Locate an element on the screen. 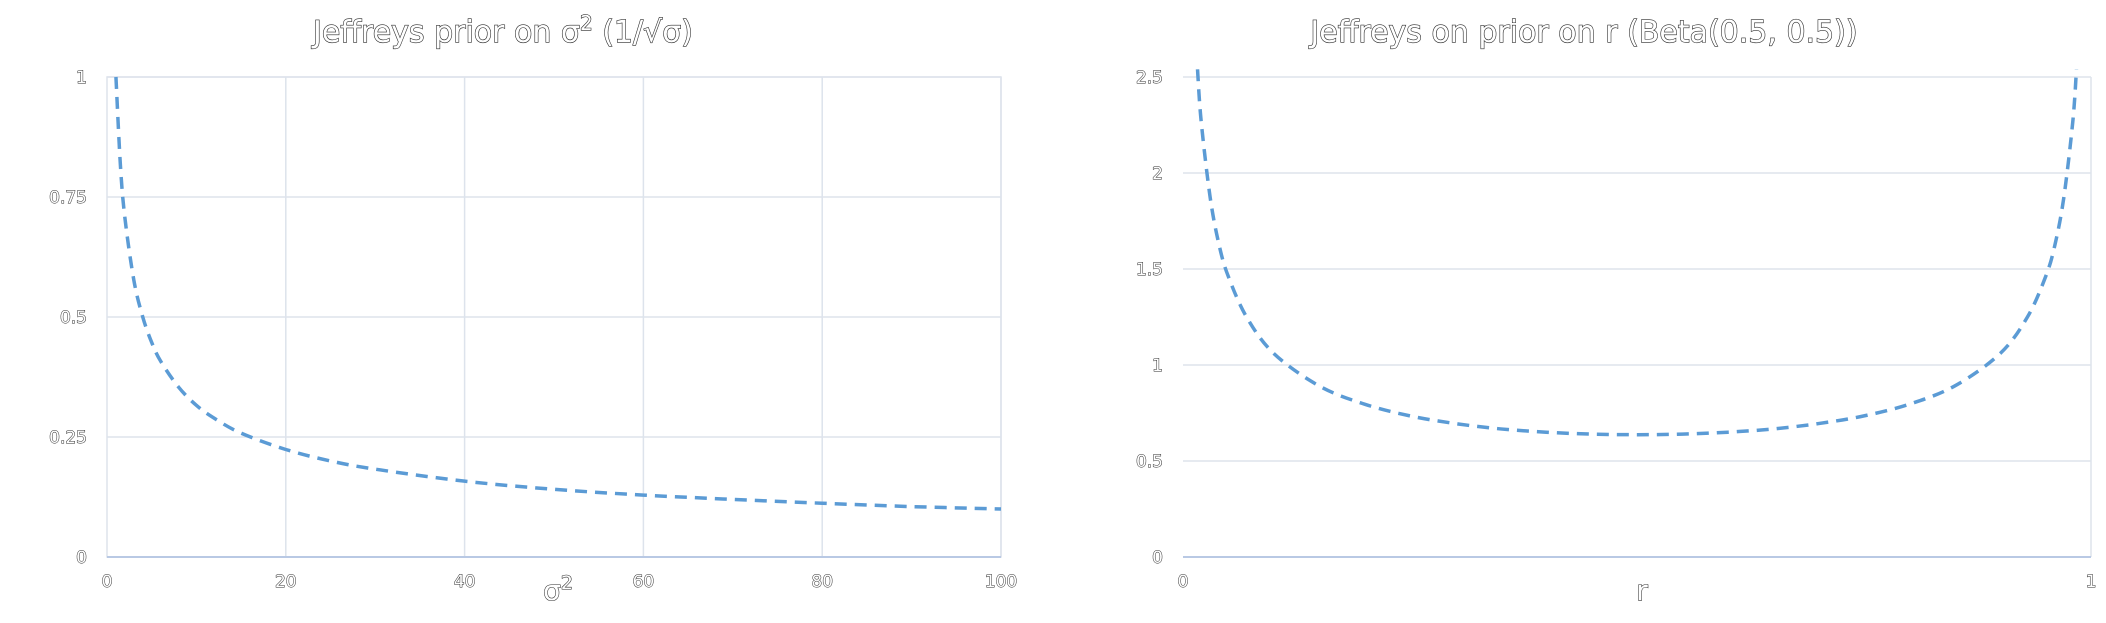  chart1-x-axis-label: σ2 is located at coordinates (558, 589).